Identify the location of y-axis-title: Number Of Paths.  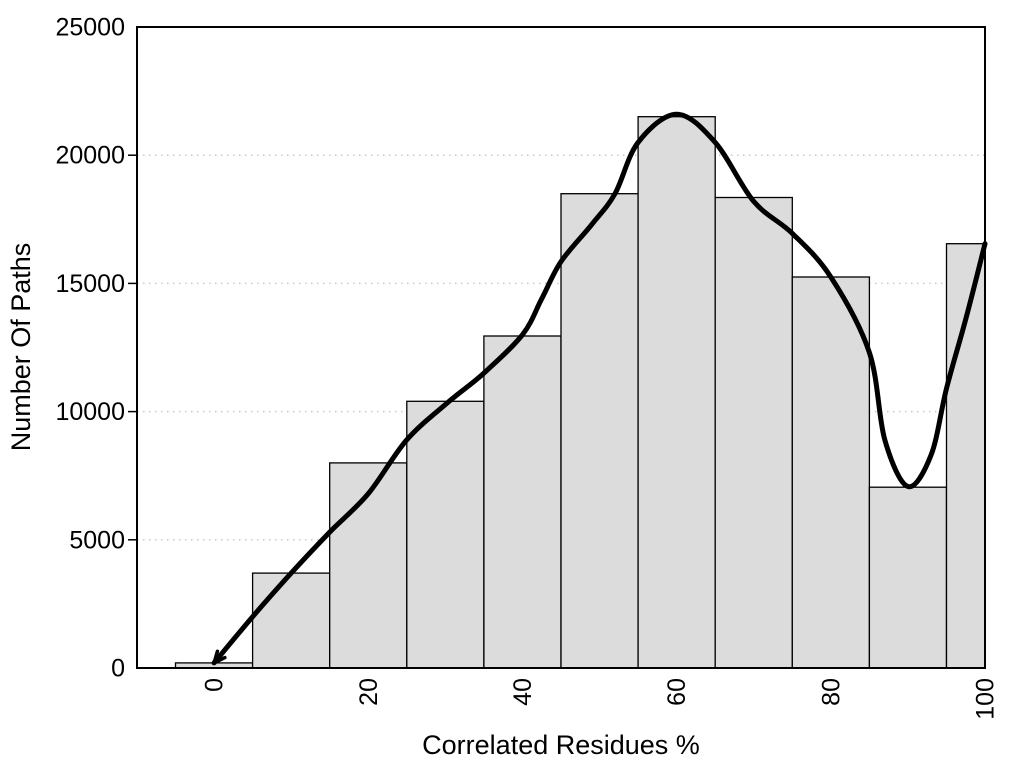
(21, 347).